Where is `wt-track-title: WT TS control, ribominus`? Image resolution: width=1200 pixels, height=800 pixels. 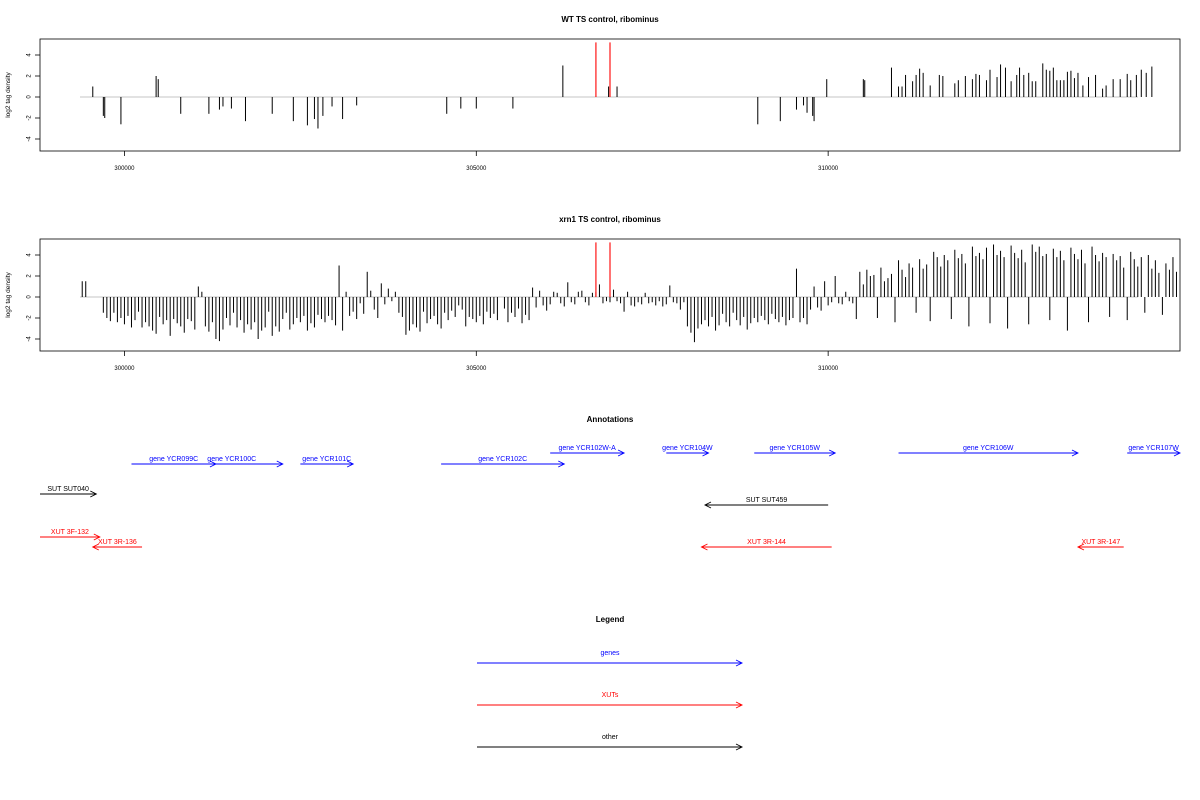
wt-track-title: WT TS control, ribominus is located at coordinates (610, 19).